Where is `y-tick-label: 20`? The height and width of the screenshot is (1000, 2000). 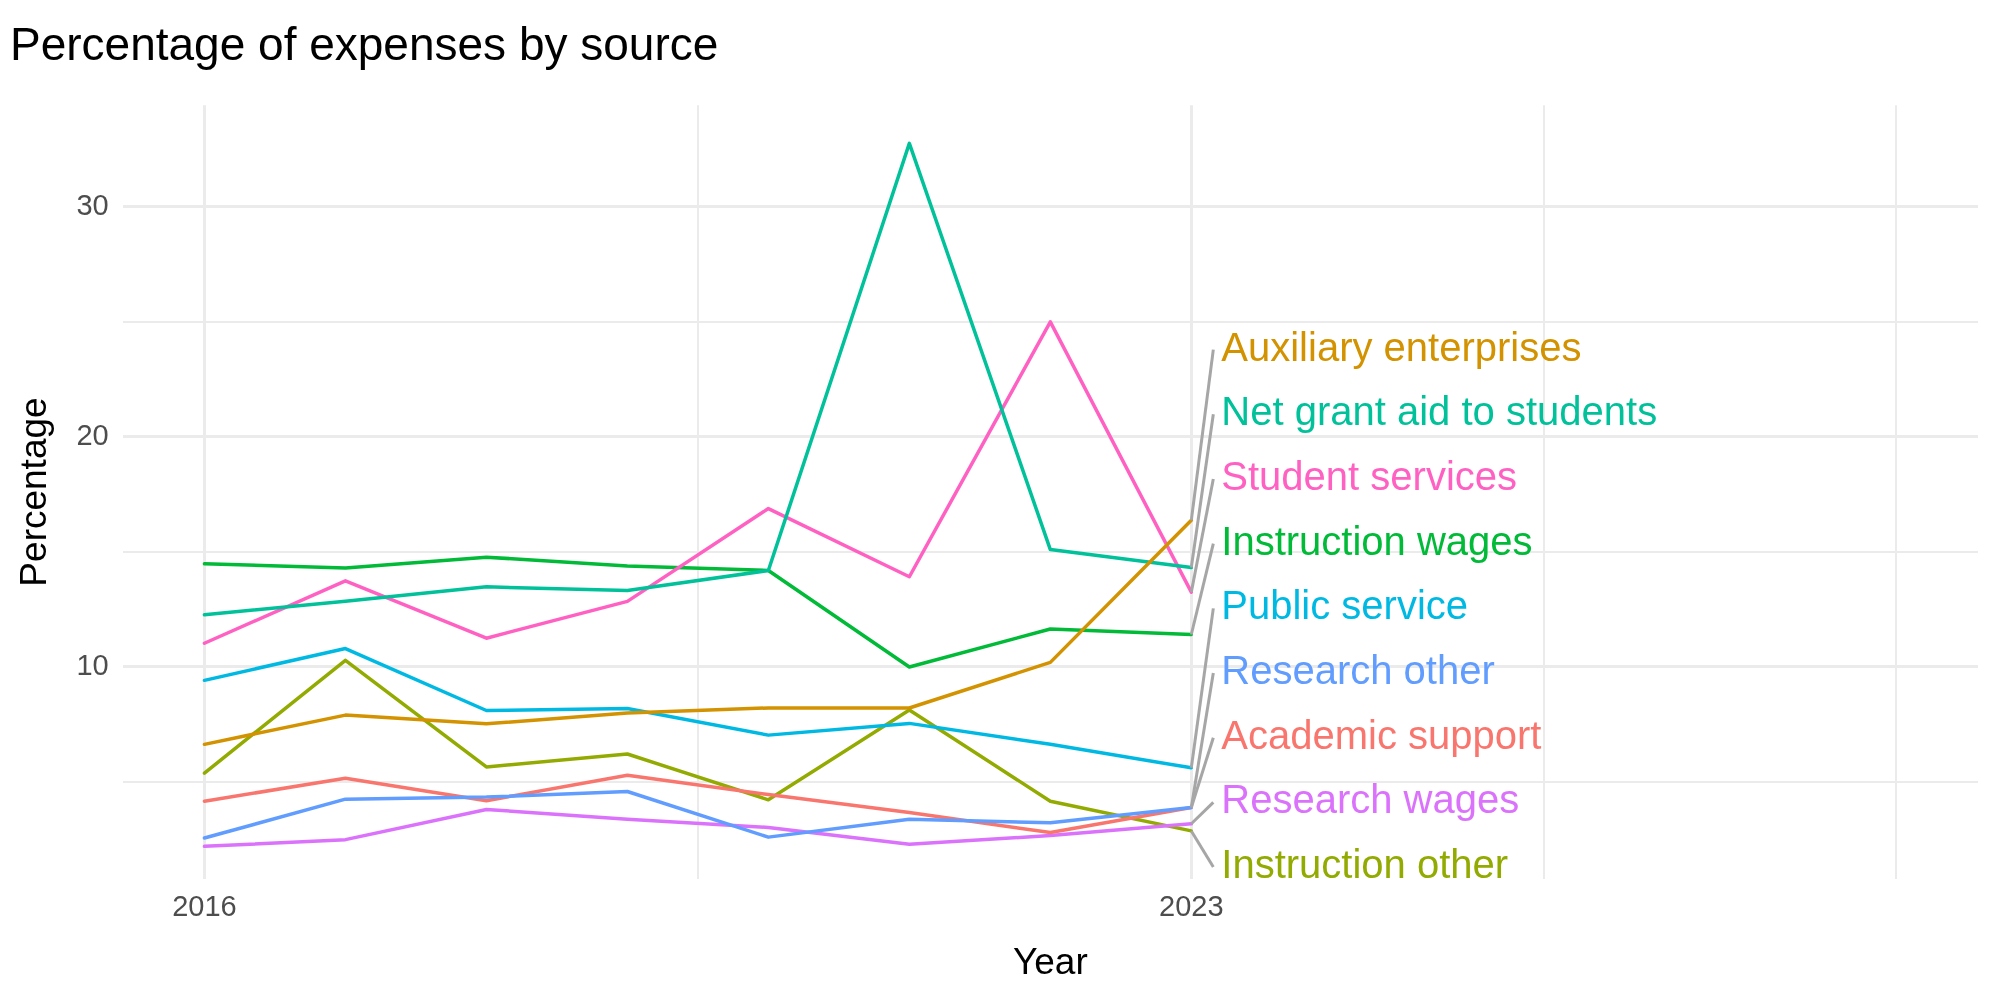 y-tick-label: 20 is located at coordinates (92, 434).